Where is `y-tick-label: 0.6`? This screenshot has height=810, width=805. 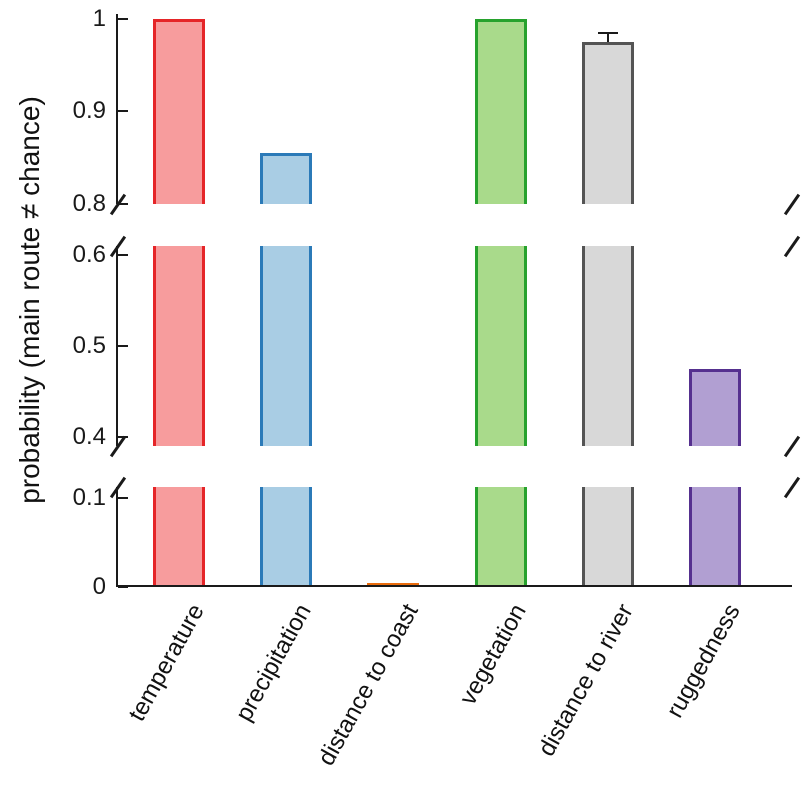
y-tick-label: 0.6 is located at coordinates (89, 255).